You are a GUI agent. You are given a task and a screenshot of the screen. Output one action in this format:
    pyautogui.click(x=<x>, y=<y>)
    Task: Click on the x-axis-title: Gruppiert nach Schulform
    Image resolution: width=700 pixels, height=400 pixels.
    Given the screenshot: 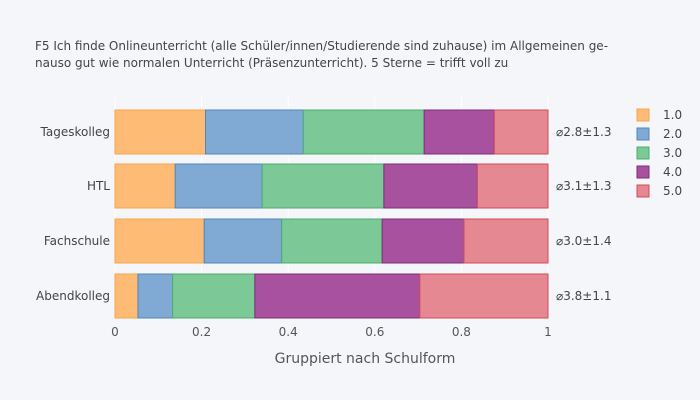 What is the action you would take?
    pyautogui.click(x=365, y=359)
    